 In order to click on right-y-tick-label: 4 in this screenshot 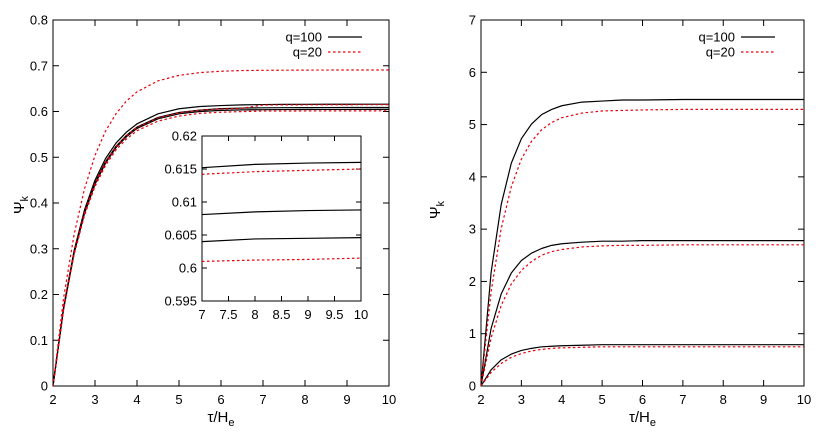, I will do `click(472, 176)`.